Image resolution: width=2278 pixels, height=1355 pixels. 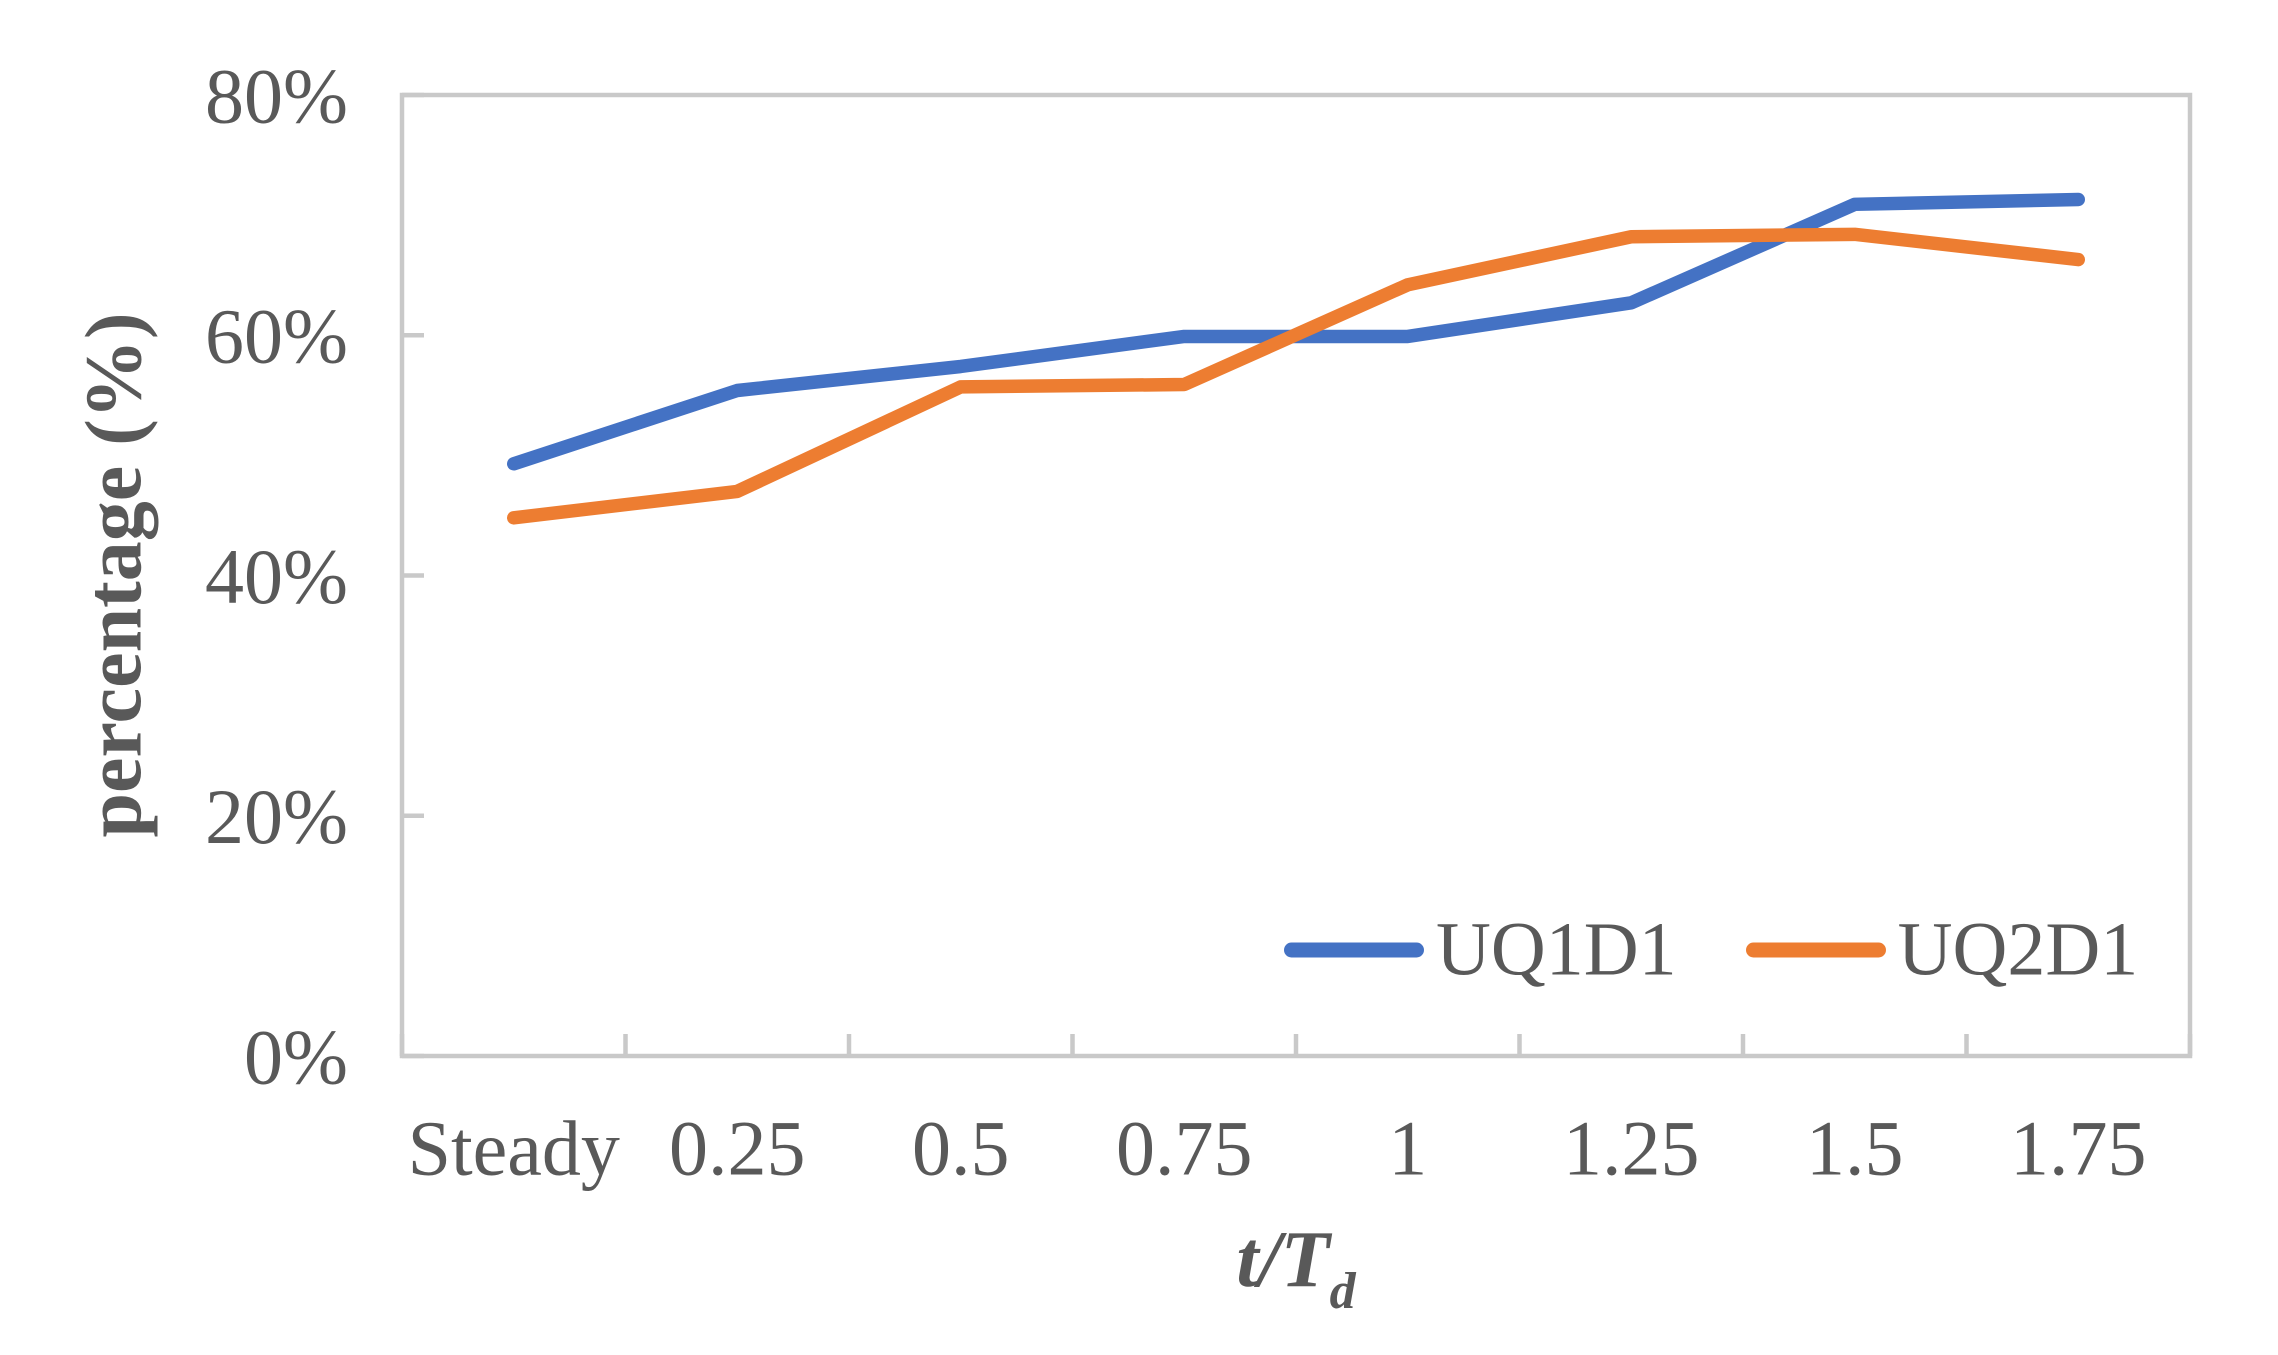 What do you see at coordinates (1342, 1291) in the screenshot?
I see `x-axis-title-subscript: d` at bounding box center [1342, 1291].